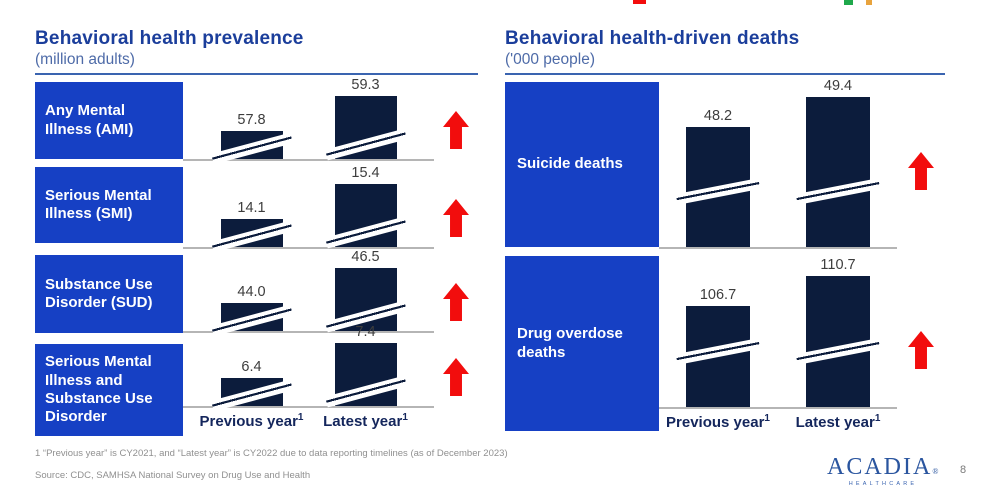  I want to click on top-edge-red-fragment, so click(639, 2).